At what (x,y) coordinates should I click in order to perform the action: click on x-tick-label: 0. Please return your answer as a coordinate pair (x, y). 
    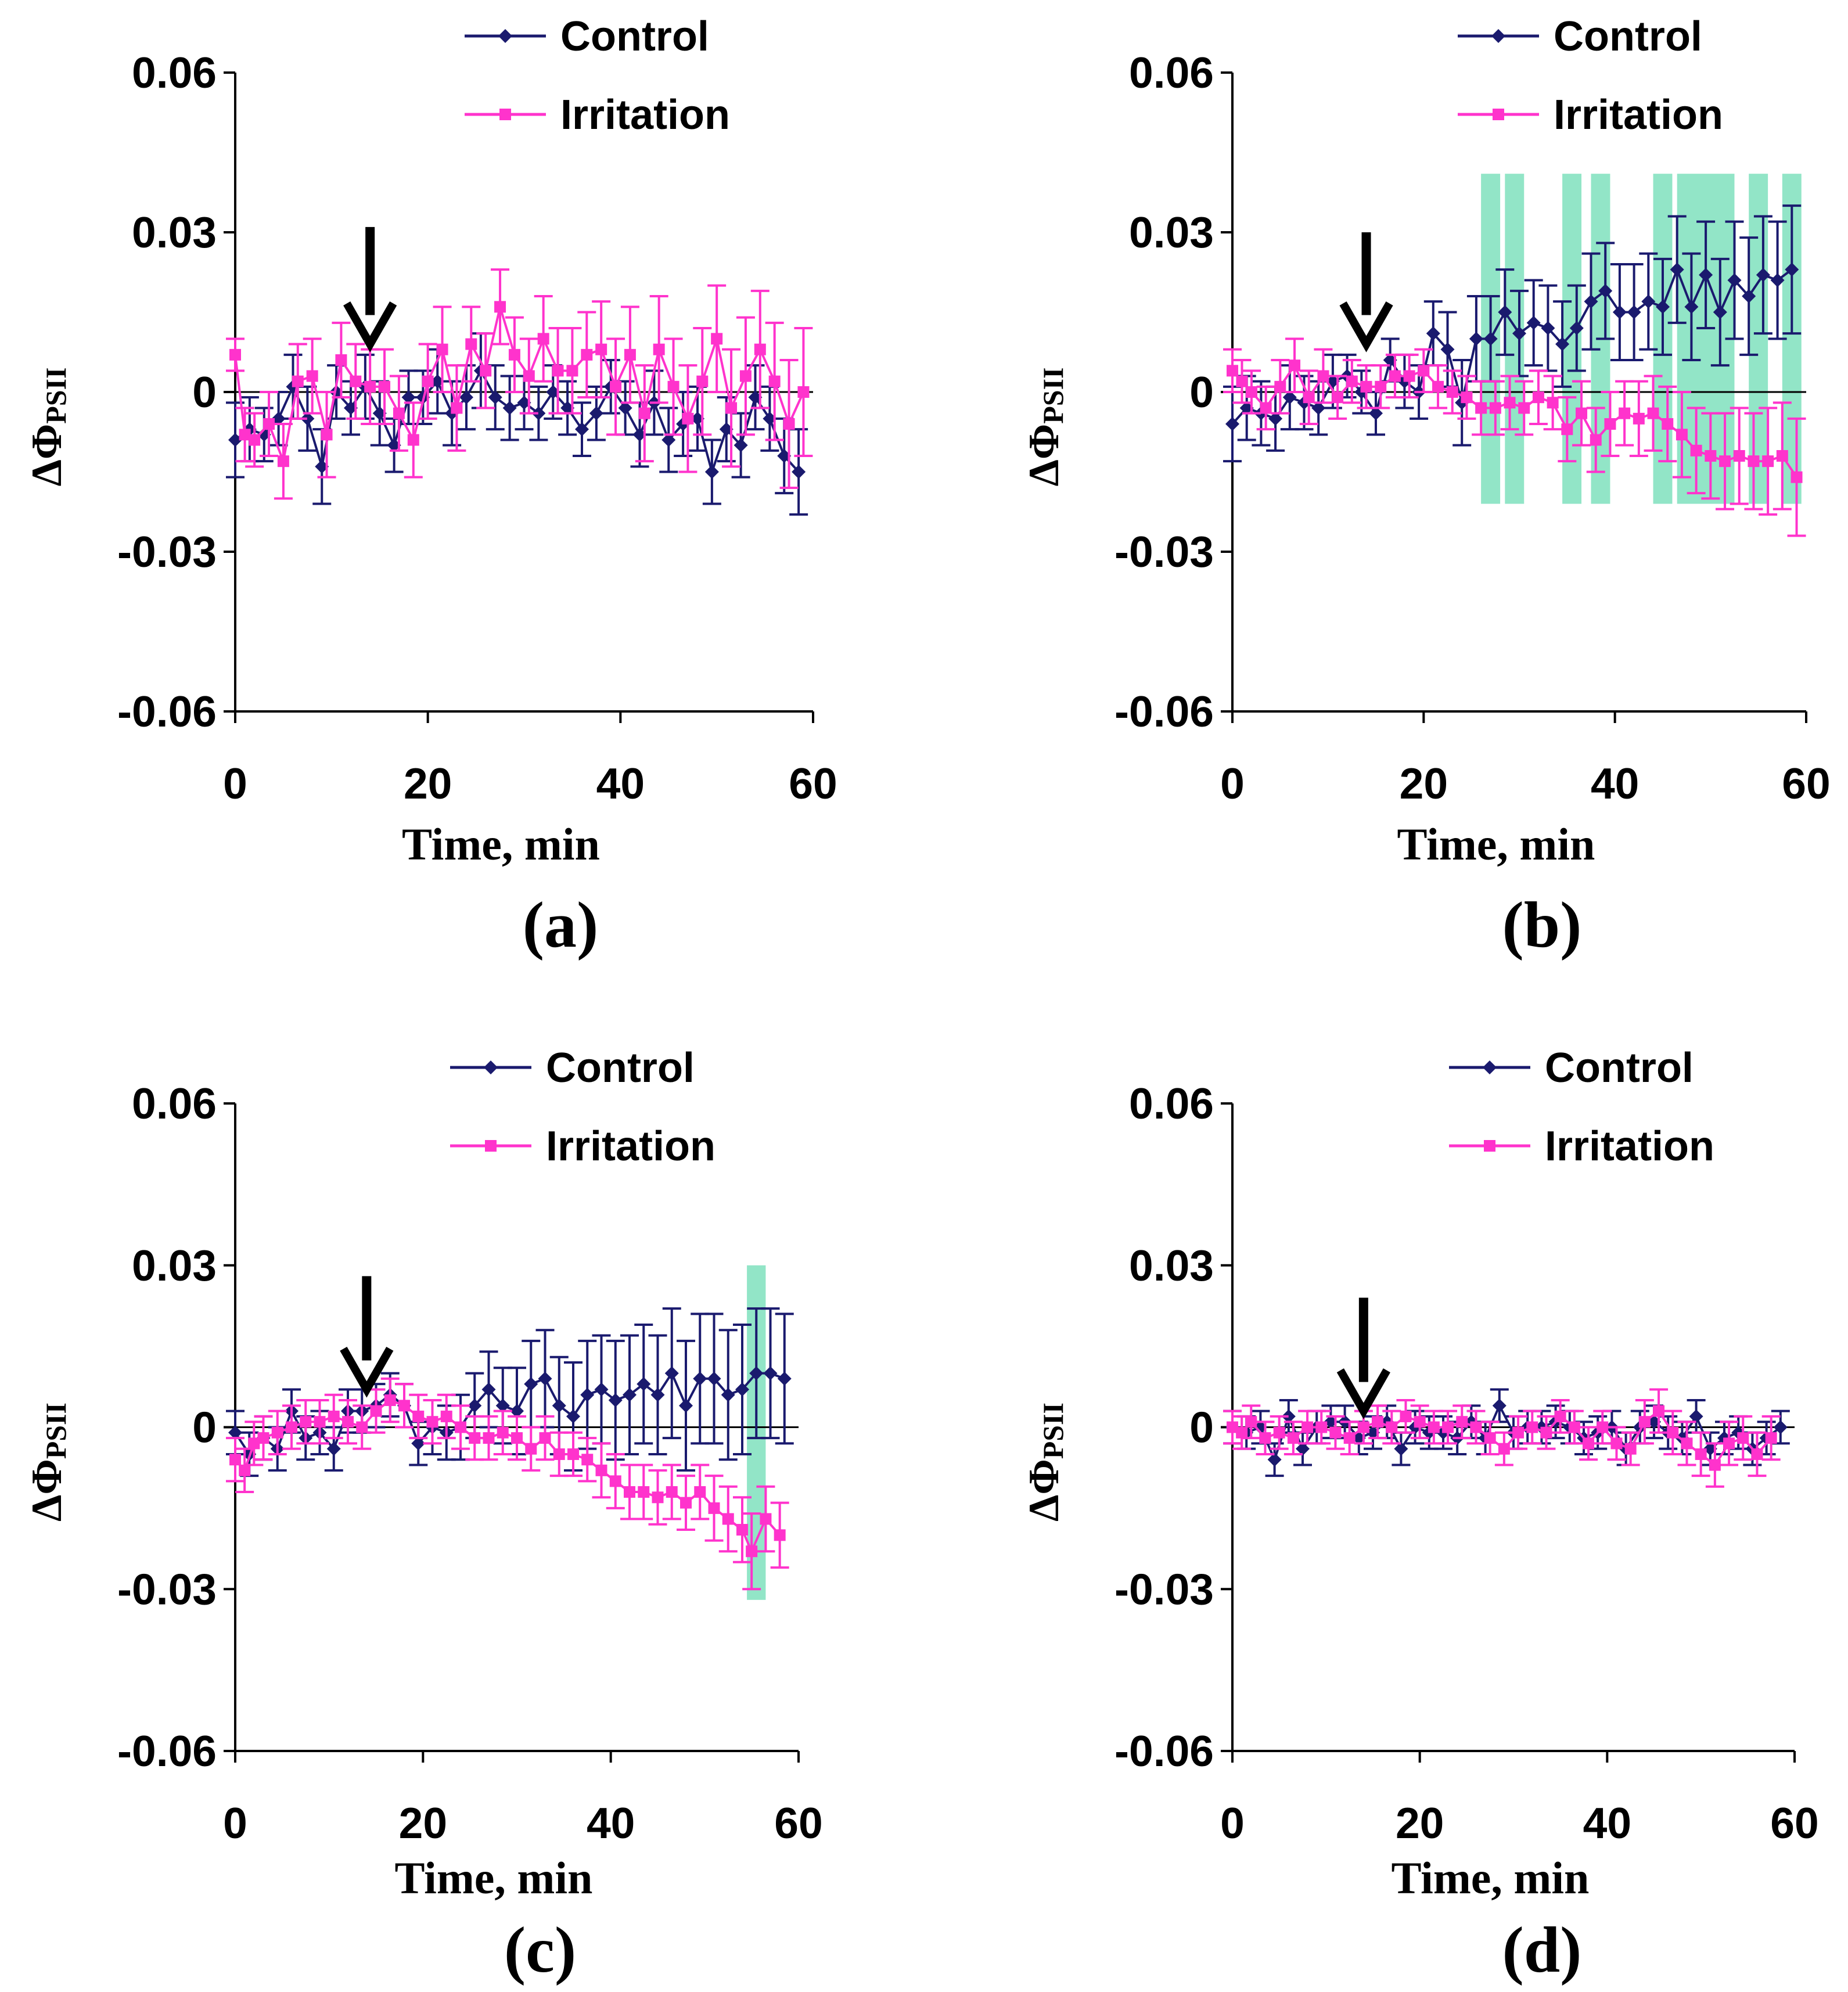
    Looking at the image, I should click on (235, 1823).